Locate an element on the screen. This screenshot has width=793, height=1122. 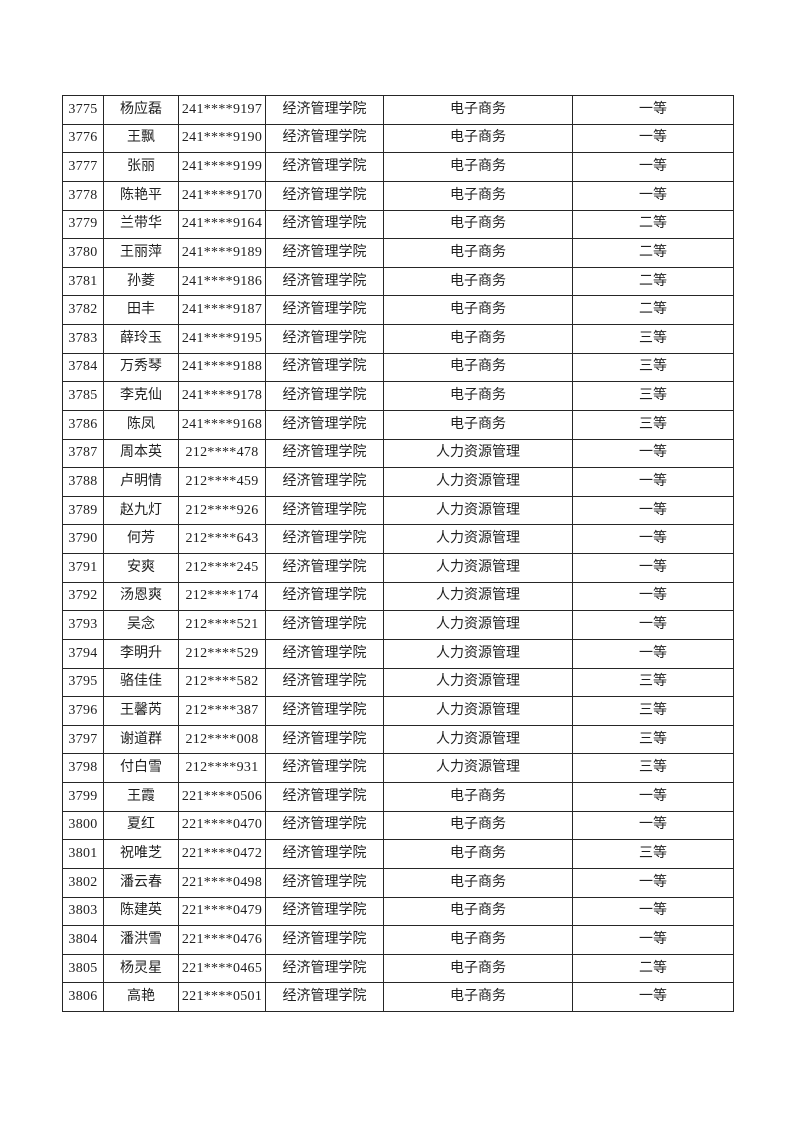
table-row: 3796 王馨芮 212****387 经济管理学院 人力资源管理 三等 is located at coordinates (398, 711).